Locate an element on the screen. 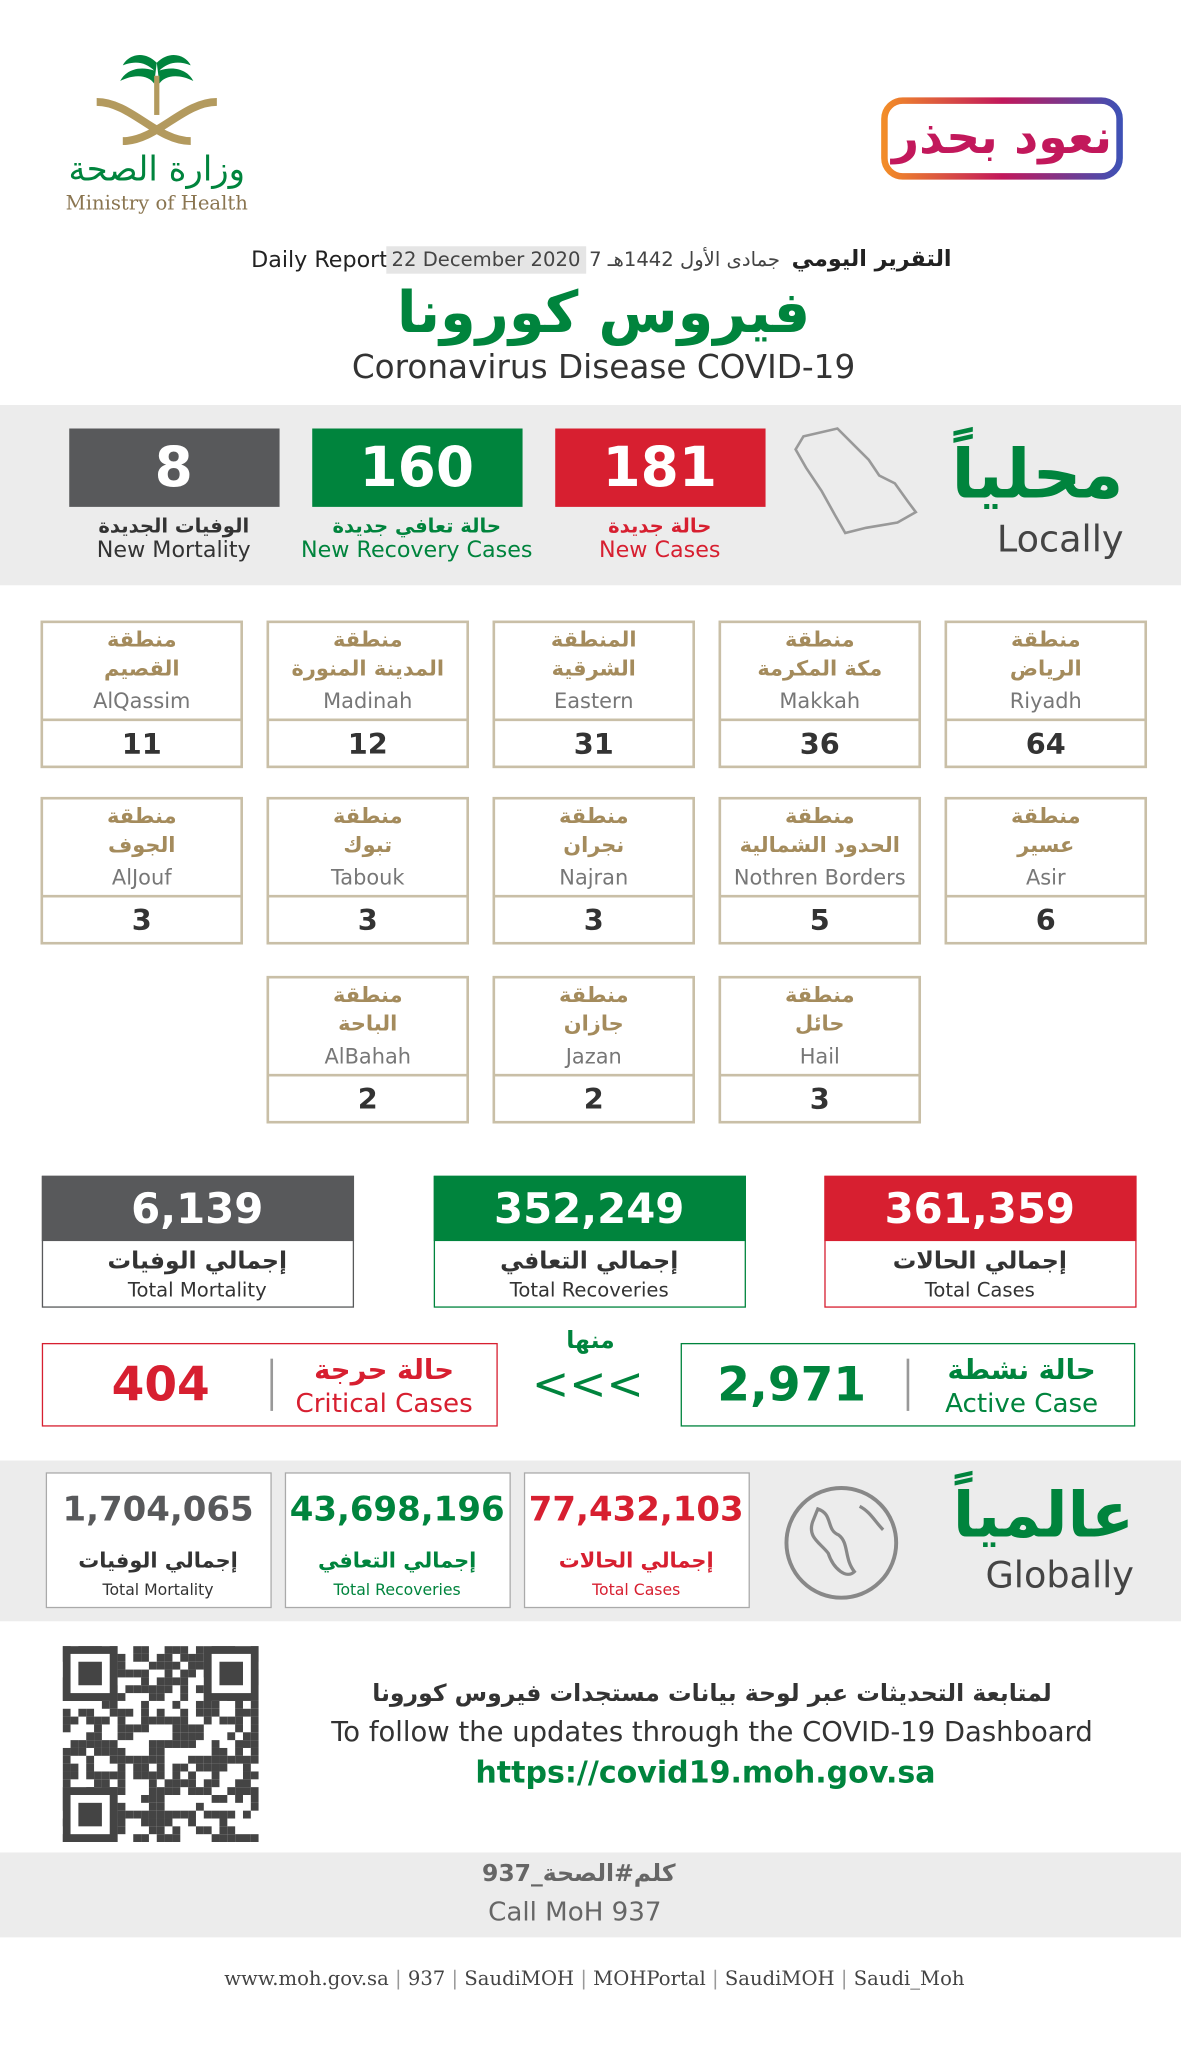 The width and height of the screenshot is (1181, 2048). region-value: 2 is located at coordinates (593, 1100).